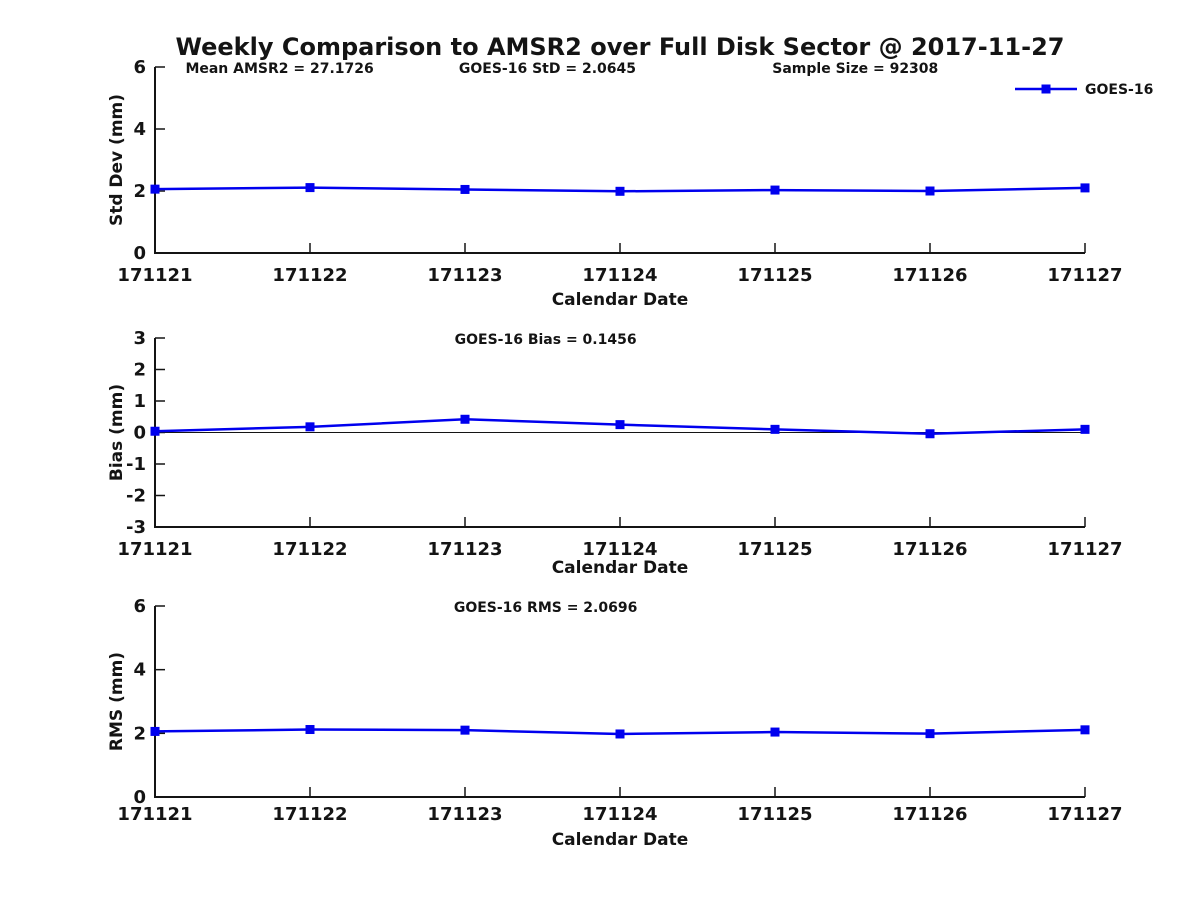 The height and width of the screenshot is (900, 1200). I want to click on annotation: GOES-16 Bias = 0.1456, so click(546, 340).